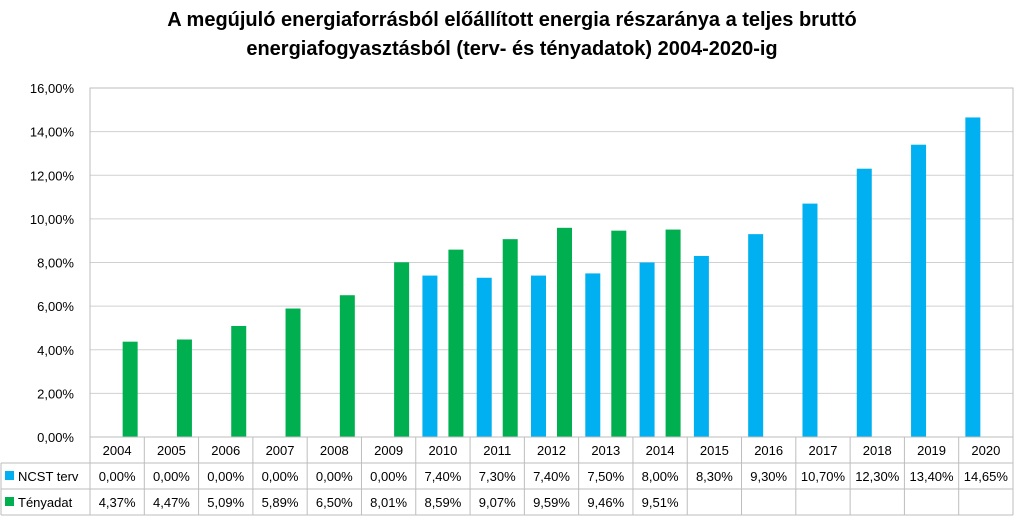 This screenshot has height=524, width=1024. Describe the element at coordinates (768, 450) in the screenshot. I see `x-tick-label: 2016` at that location.